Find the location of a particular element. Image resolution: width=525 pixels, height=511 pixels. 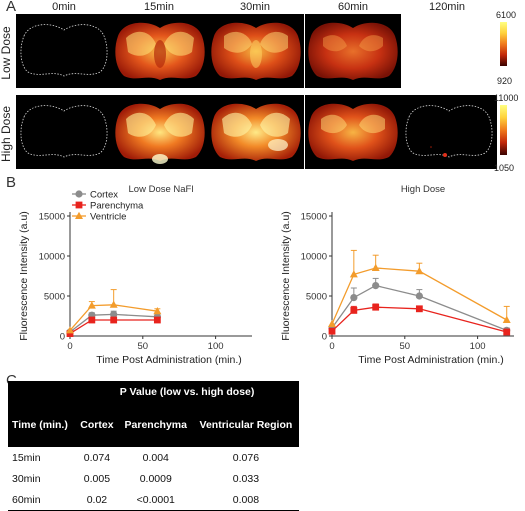

row-time: 30min is located at coordinates (26, 478).